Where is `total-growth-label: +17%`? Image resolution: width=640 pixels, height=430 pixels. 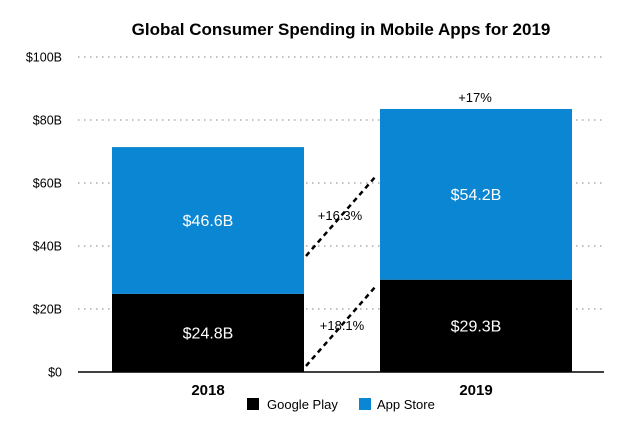 total-growth-label: +17% is located at coordinates (475, 97).